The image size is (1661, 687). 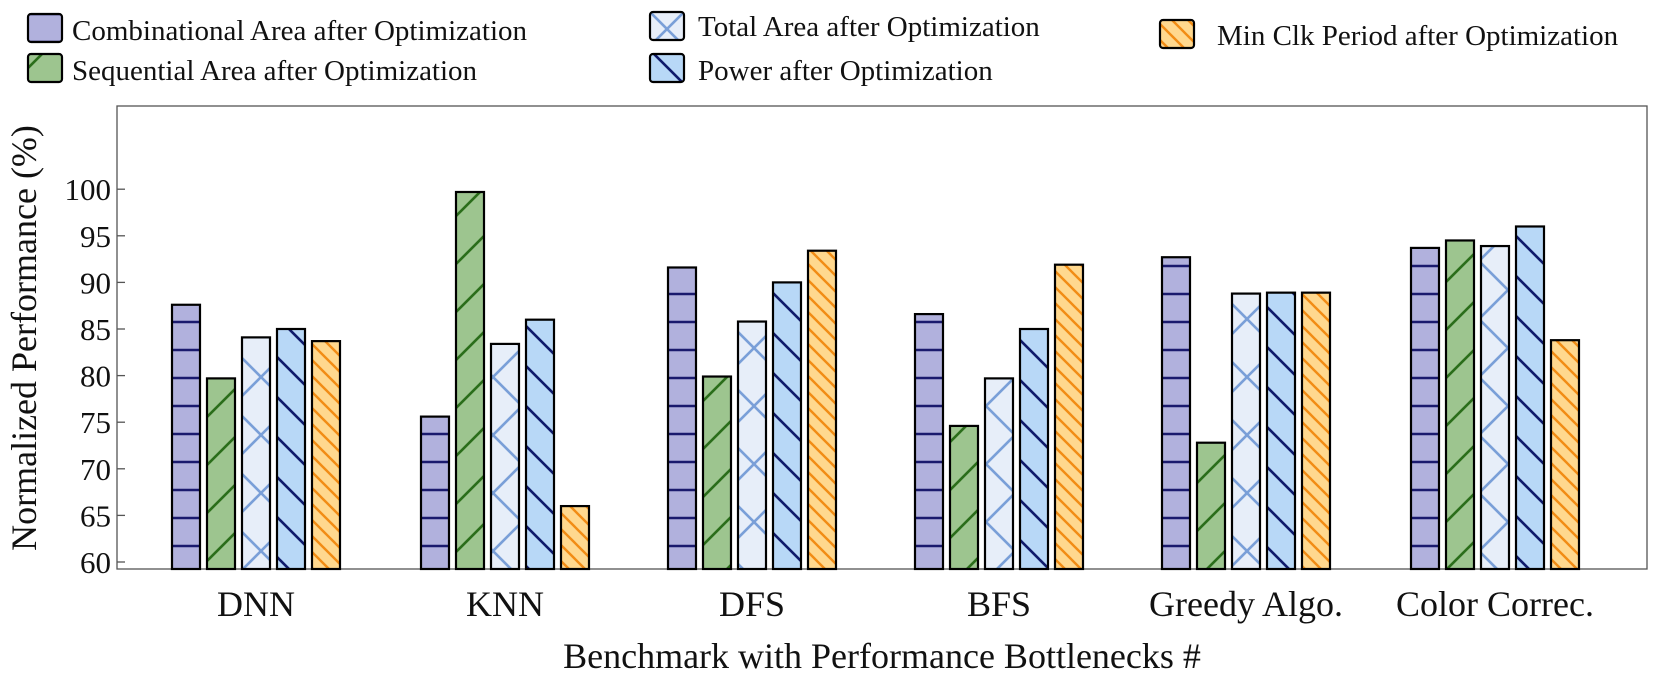 I want to click on x-axis: DNN KNN DFS BFS Greedy Algo. Color Correc., so click(x=905, y=604).